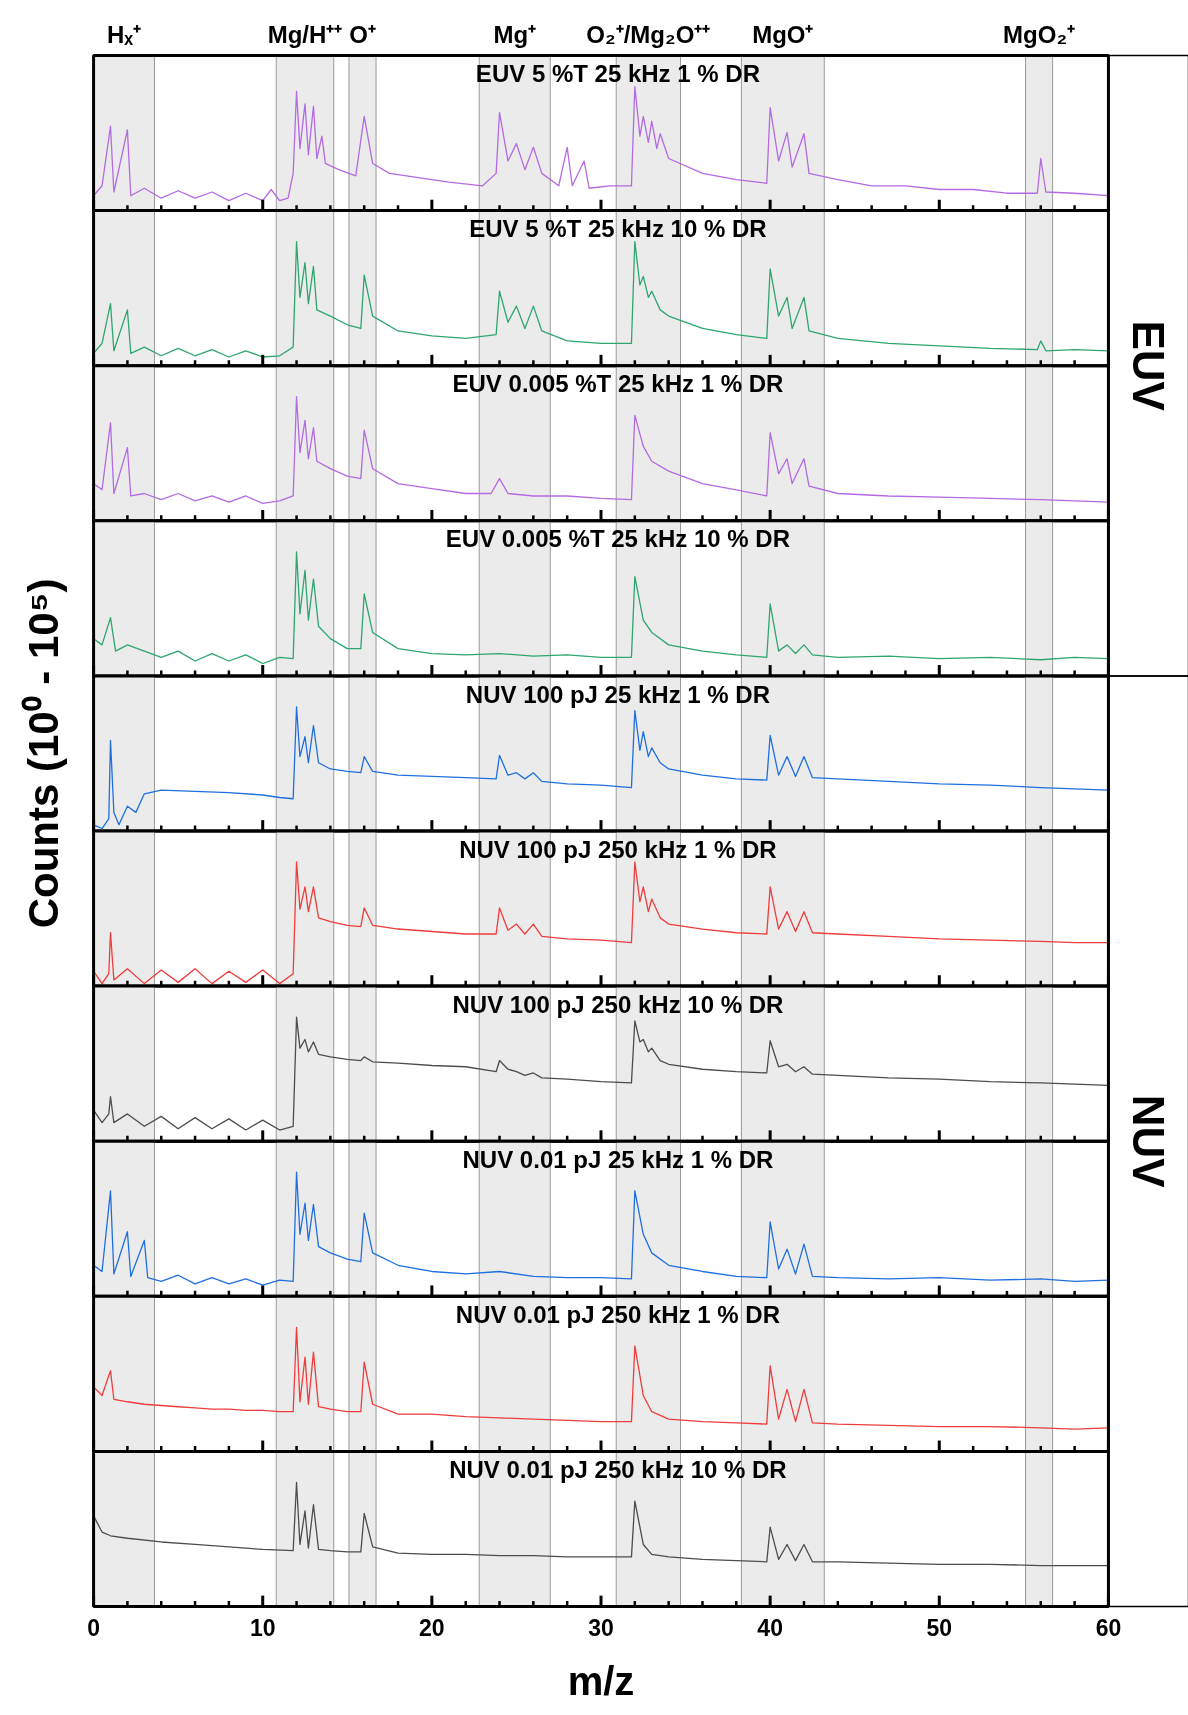 Image resolution: width=1188 pixels, height=1715 pixels. What do you see at coordinates (939, 1627) in the screenshot?
I see `x-tick-label: 50` at bounding box center [939, 1627].